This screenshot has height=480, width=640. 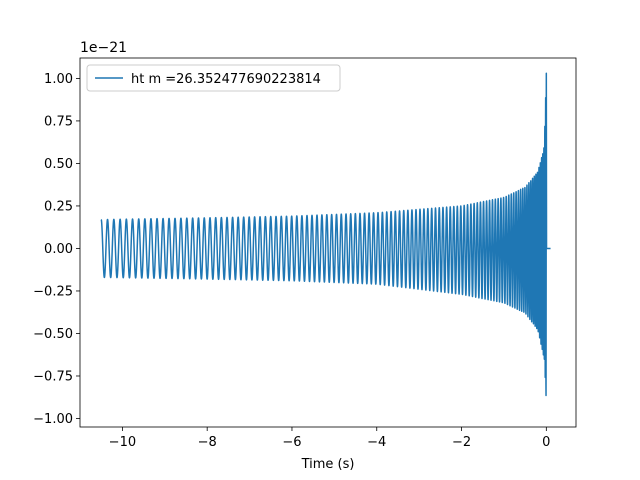 I want to click on y-tick-label: −0.50, so click(x=53, y=334).